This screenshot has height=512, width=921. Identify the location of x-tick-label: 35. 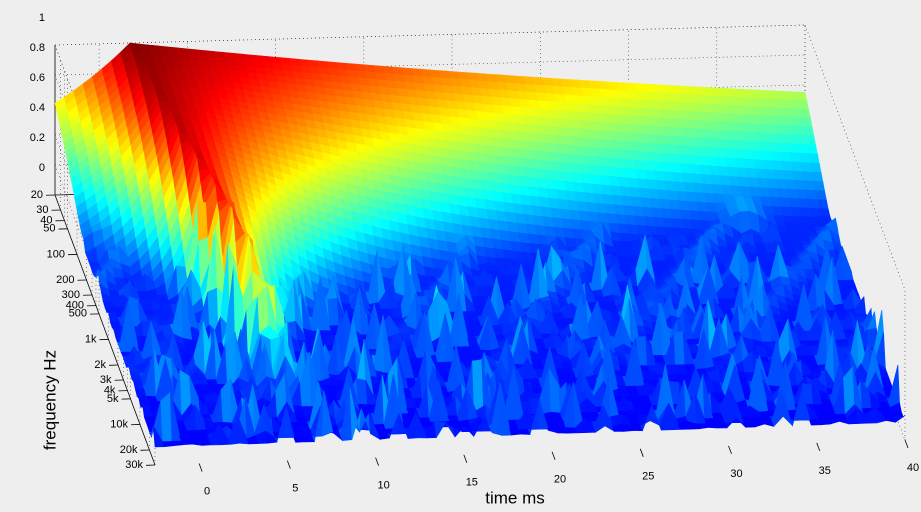
(825, 471).